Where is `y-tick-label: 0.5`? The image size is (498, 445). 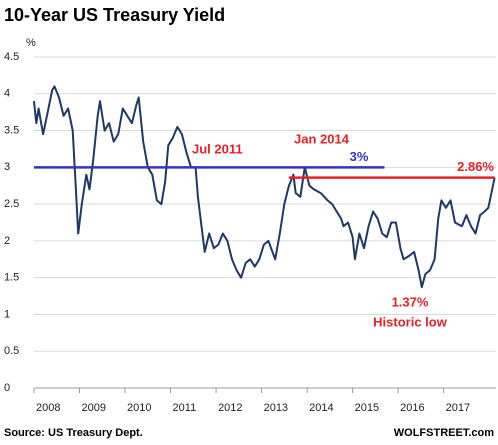 y-tick-label: 0.5 is located at coordinates (11, 351).